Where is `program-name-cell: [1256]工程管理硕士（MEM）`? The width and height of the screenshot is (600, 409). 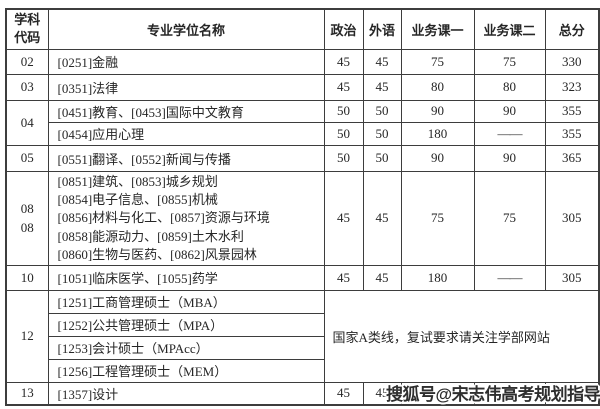
program-name-cell: [1256]工程管理硕士（MEM） is located at coordinates (186, 370).